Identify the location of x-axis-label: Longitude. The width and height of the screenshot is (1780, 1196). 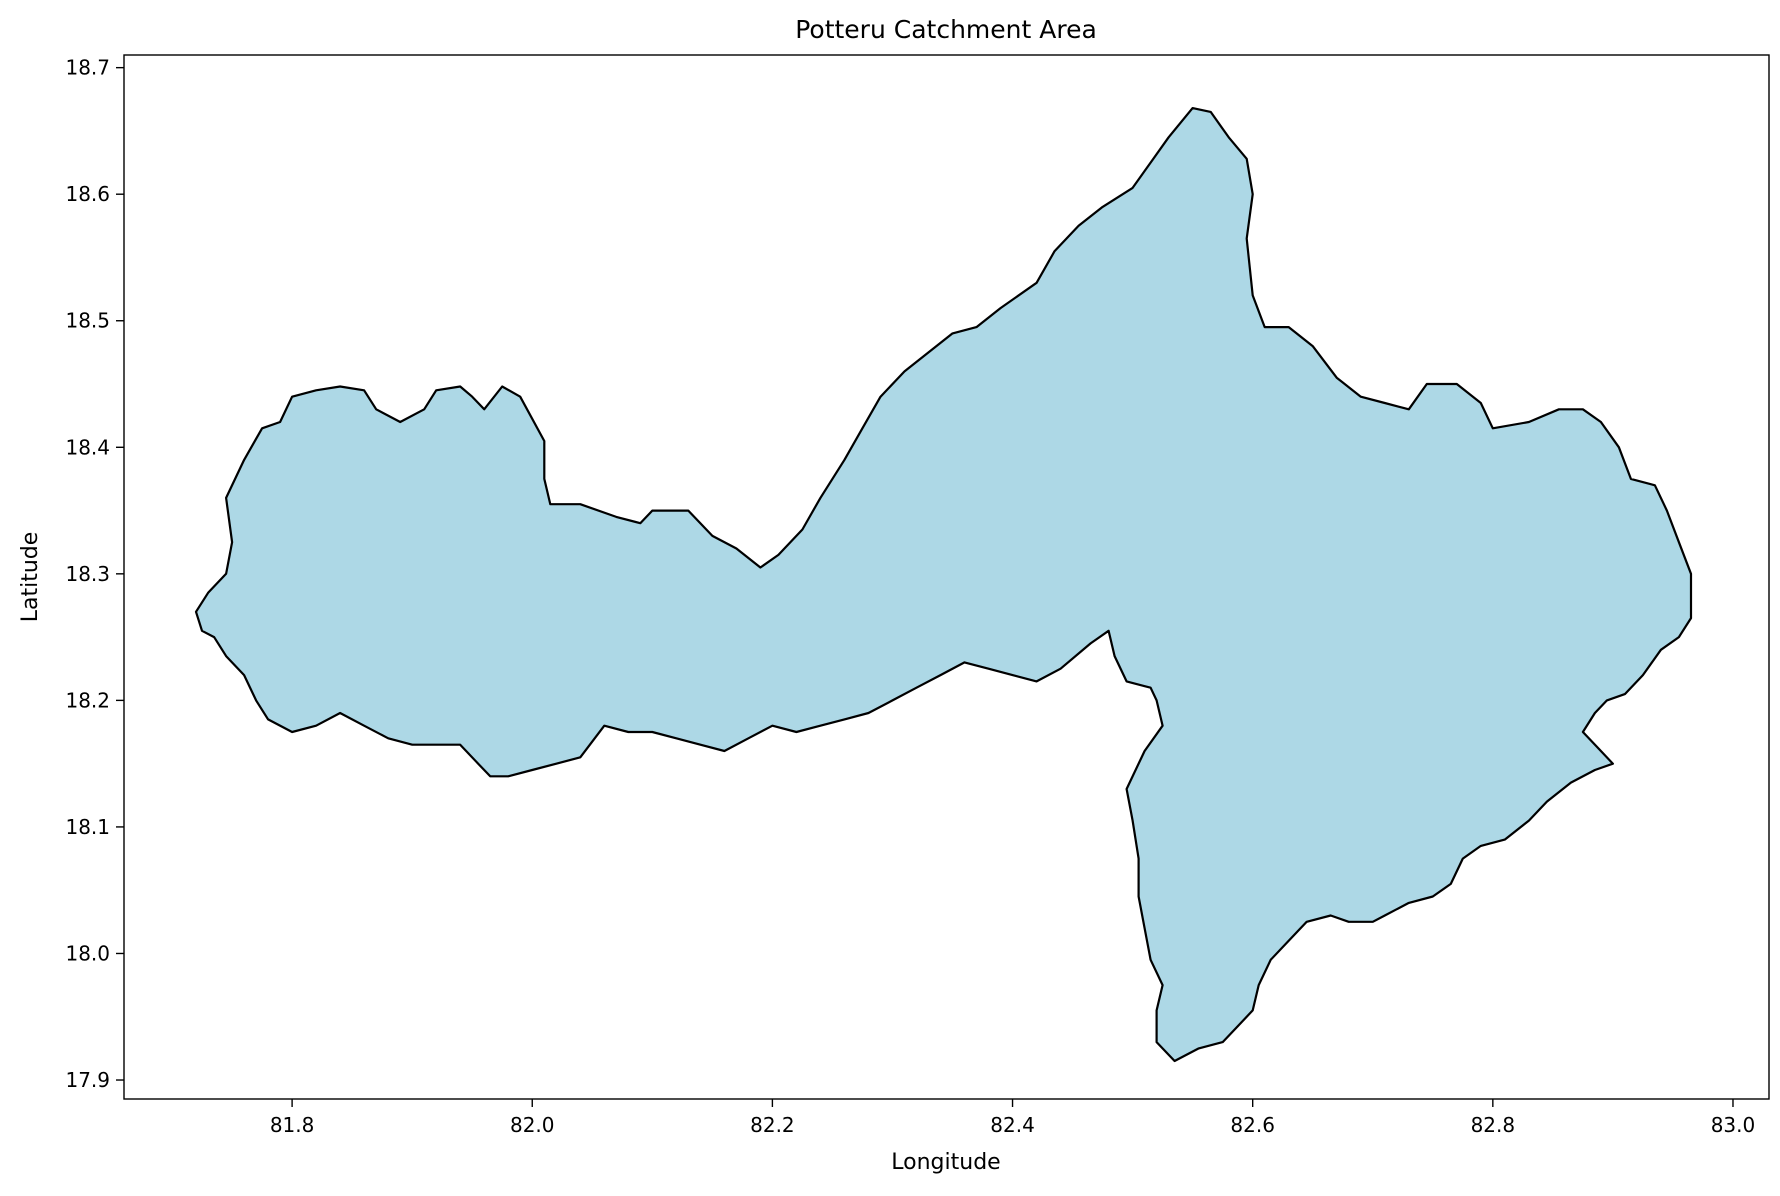
(945, 1162).